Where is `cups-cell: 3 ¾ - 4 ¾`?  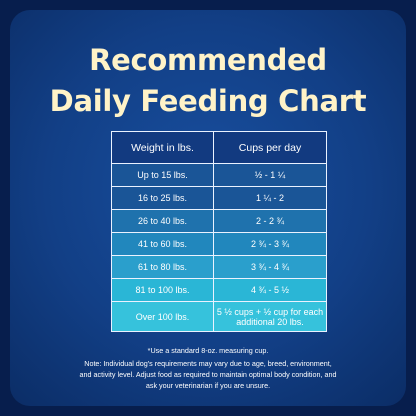
cups-cell: 3 ¾ - 4 ¾ is located at coordinates (270, 267).